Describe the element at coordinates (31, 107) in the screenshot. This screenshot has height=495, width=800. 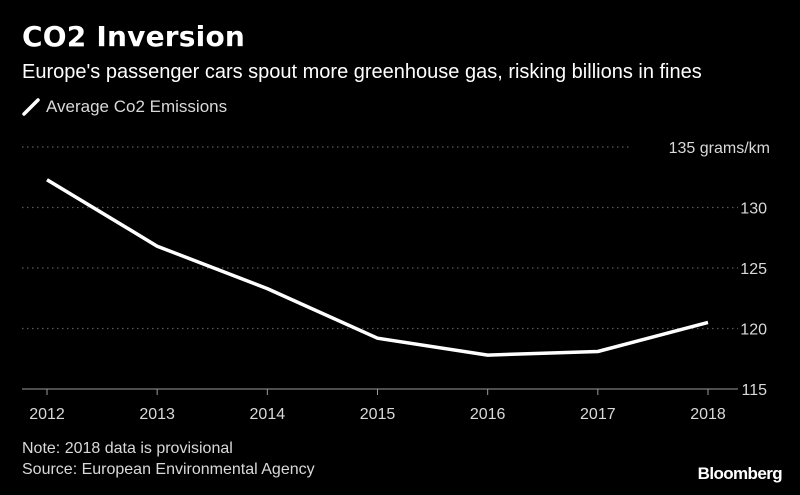
I see `diagonal-line-icon` at that location.